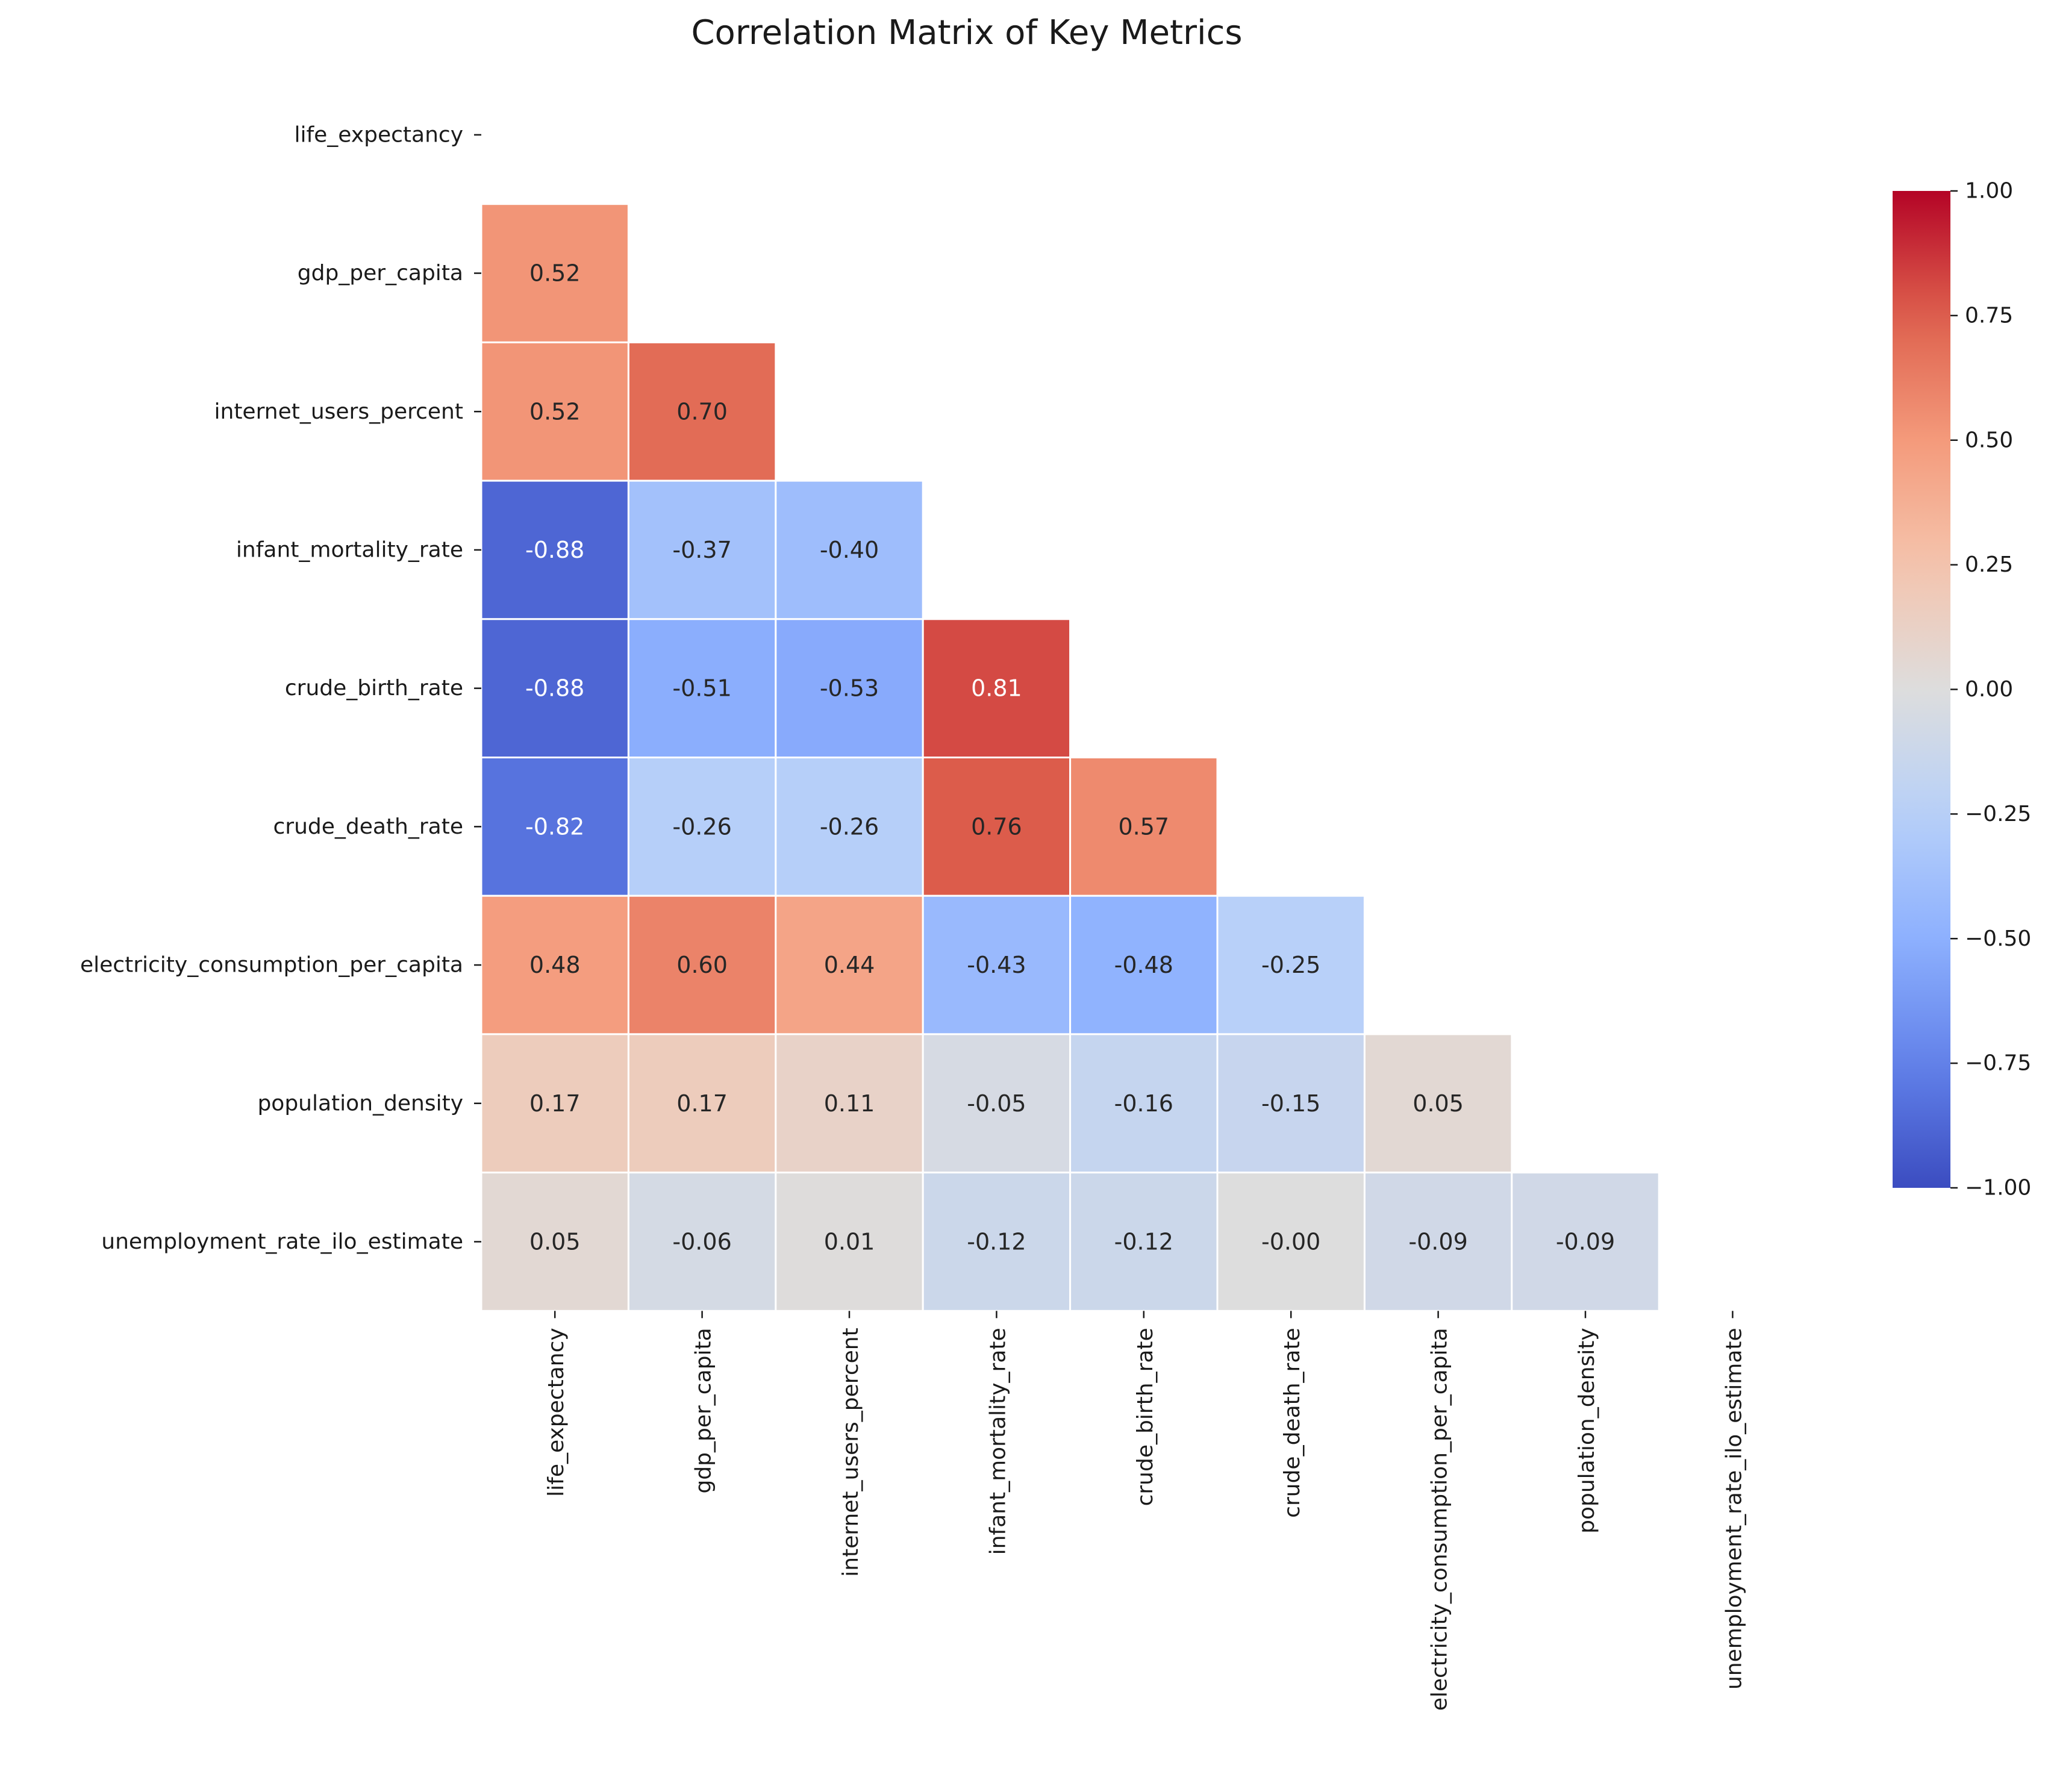 This screenshot has width=2045, height=1792. I want to click on cell-value-label: -0.51, so click(701, 688).